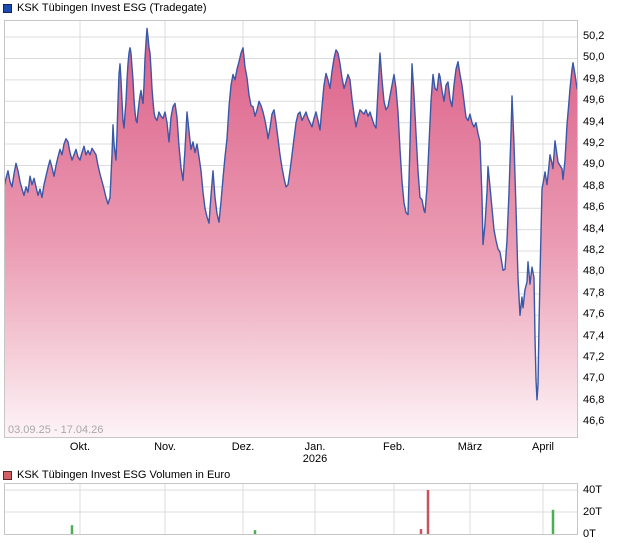 This screenshot has width=620, height=546. Describe the element at coordinates (594, 121) in the screenshot. I see `price-y-axis-label: 49,4` at that location.